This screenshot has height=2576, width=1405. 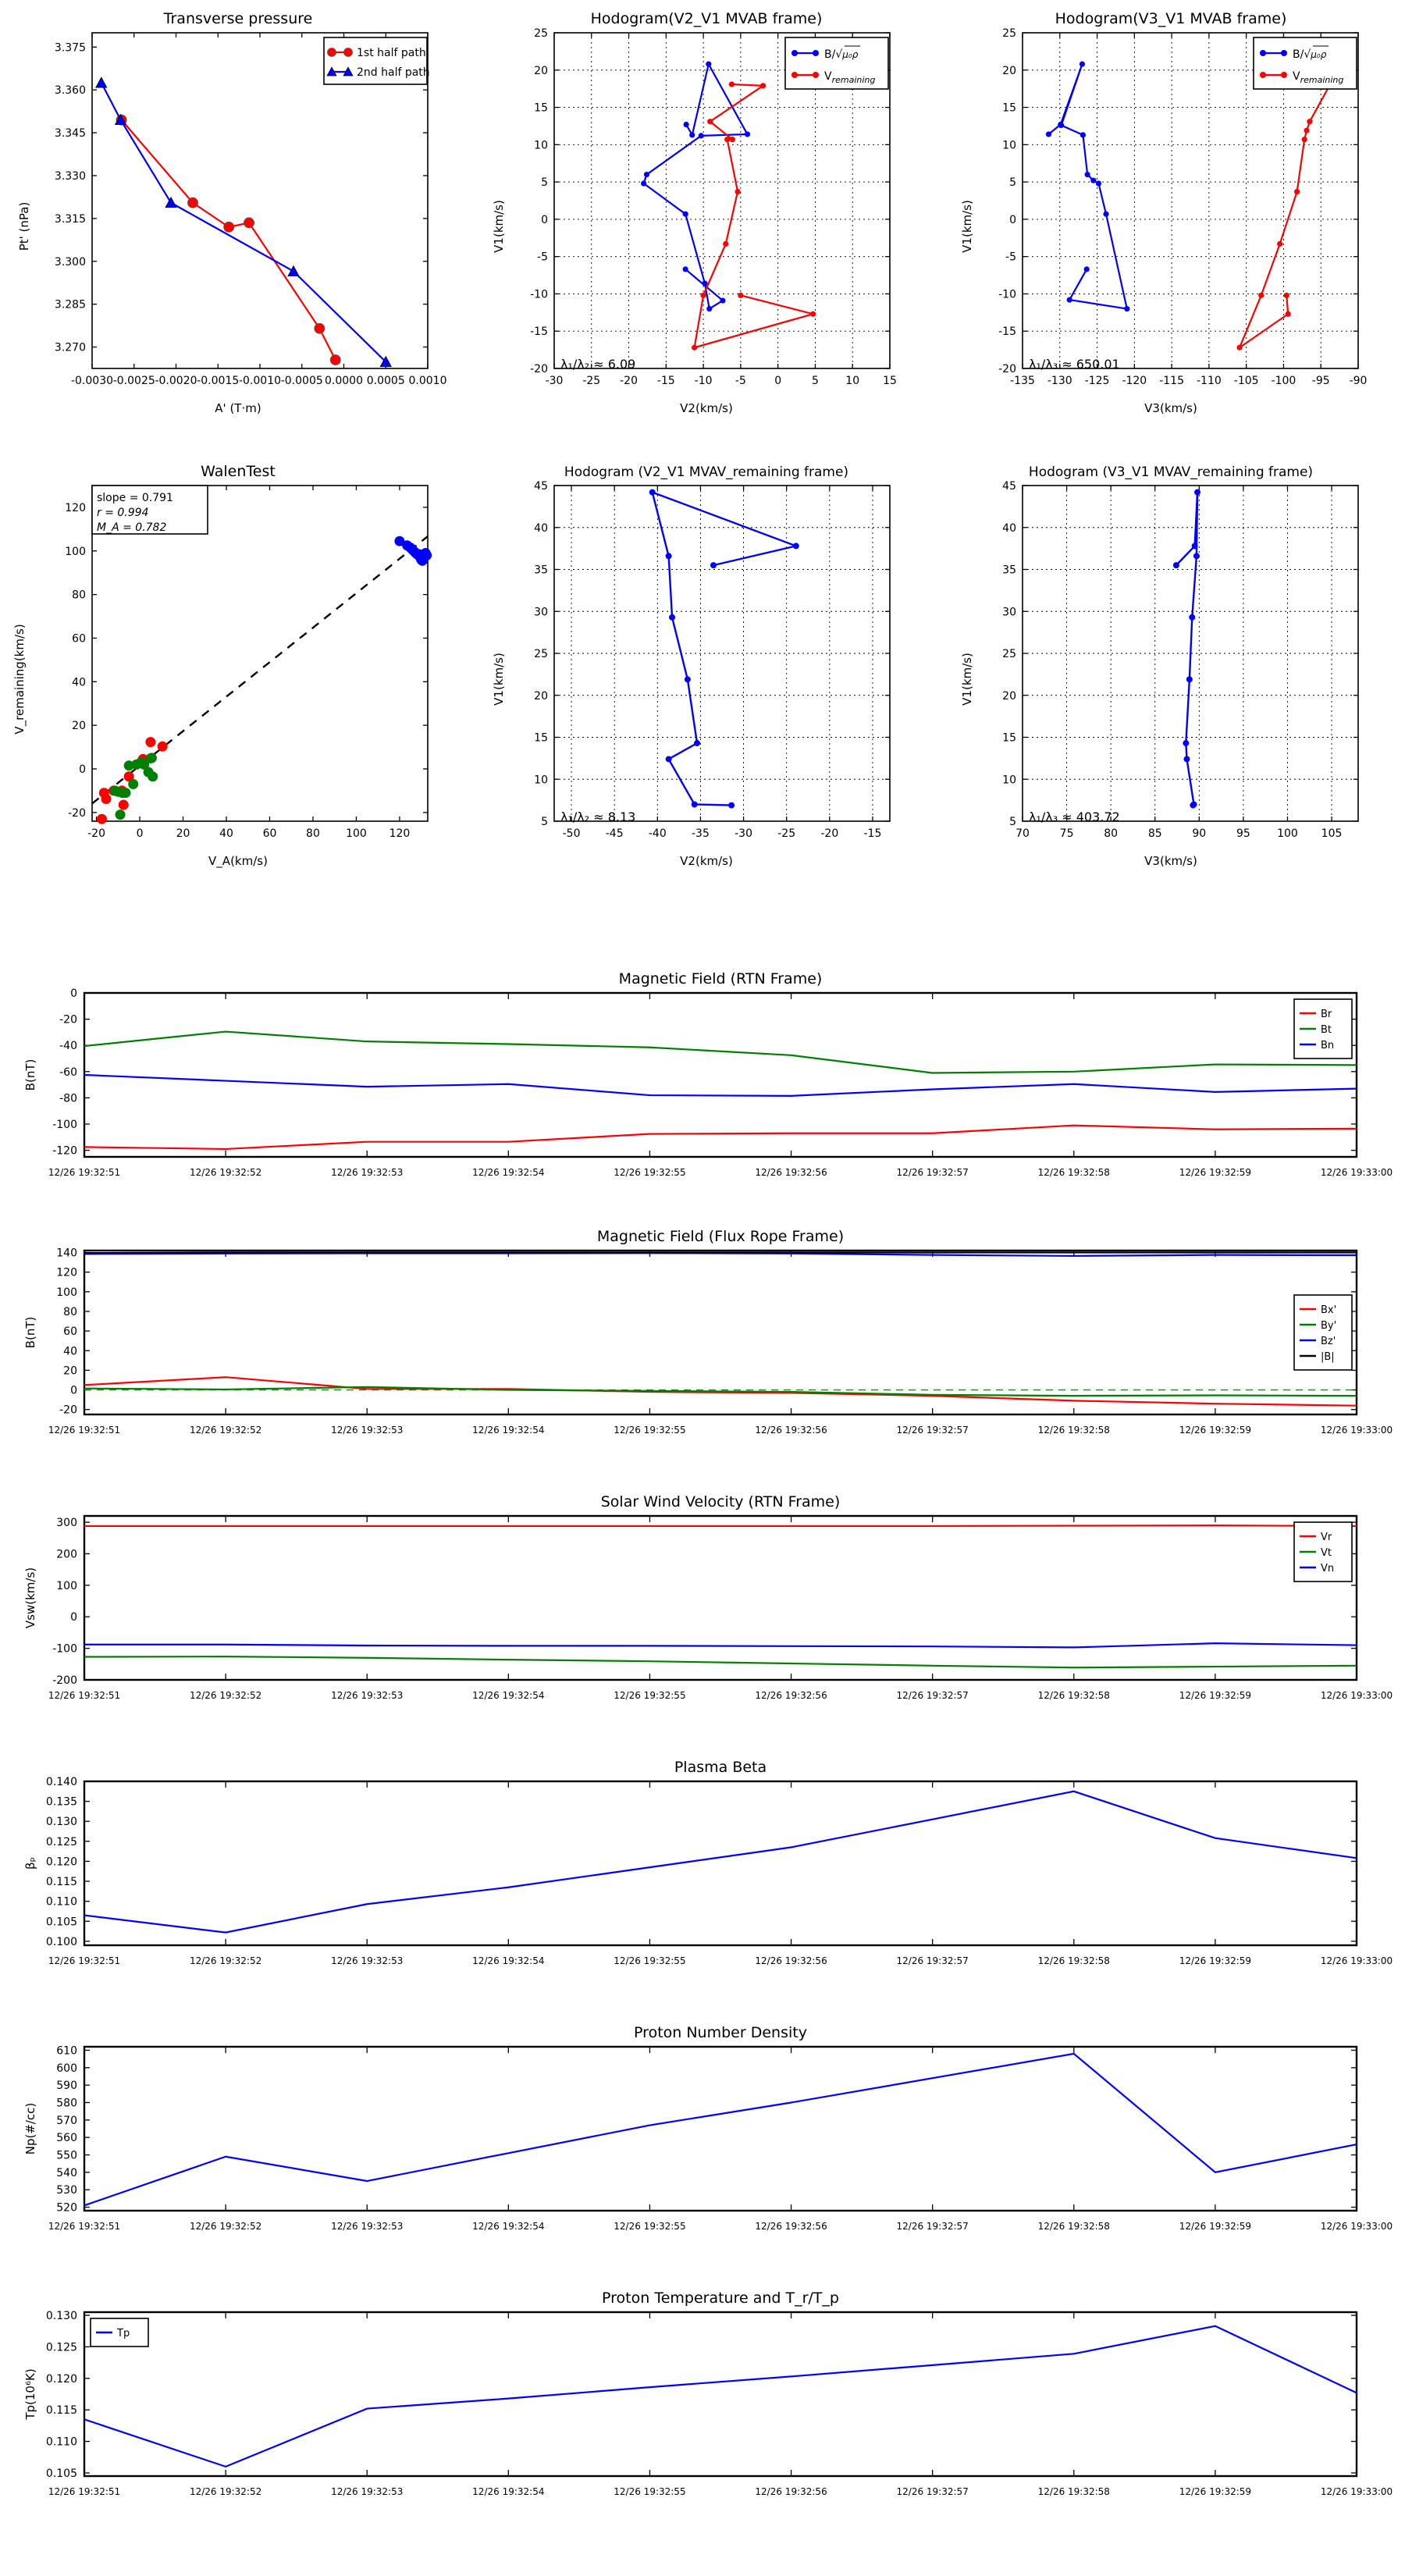 I want to click on y-tick-label: 80, so click(x=79, y=595).